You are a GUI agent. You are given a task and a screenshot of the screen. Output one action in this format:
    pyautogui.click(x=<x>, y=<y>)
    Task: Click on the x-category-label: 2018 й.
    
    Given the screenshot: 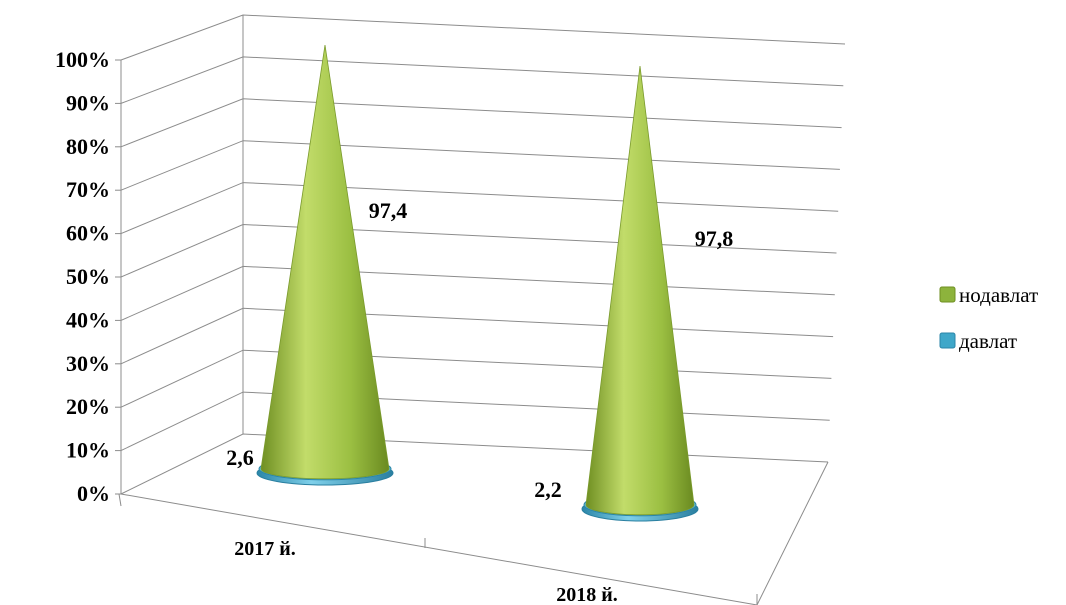 What is the action you would take?
    pyautogui.click(x=587, y=594)
    